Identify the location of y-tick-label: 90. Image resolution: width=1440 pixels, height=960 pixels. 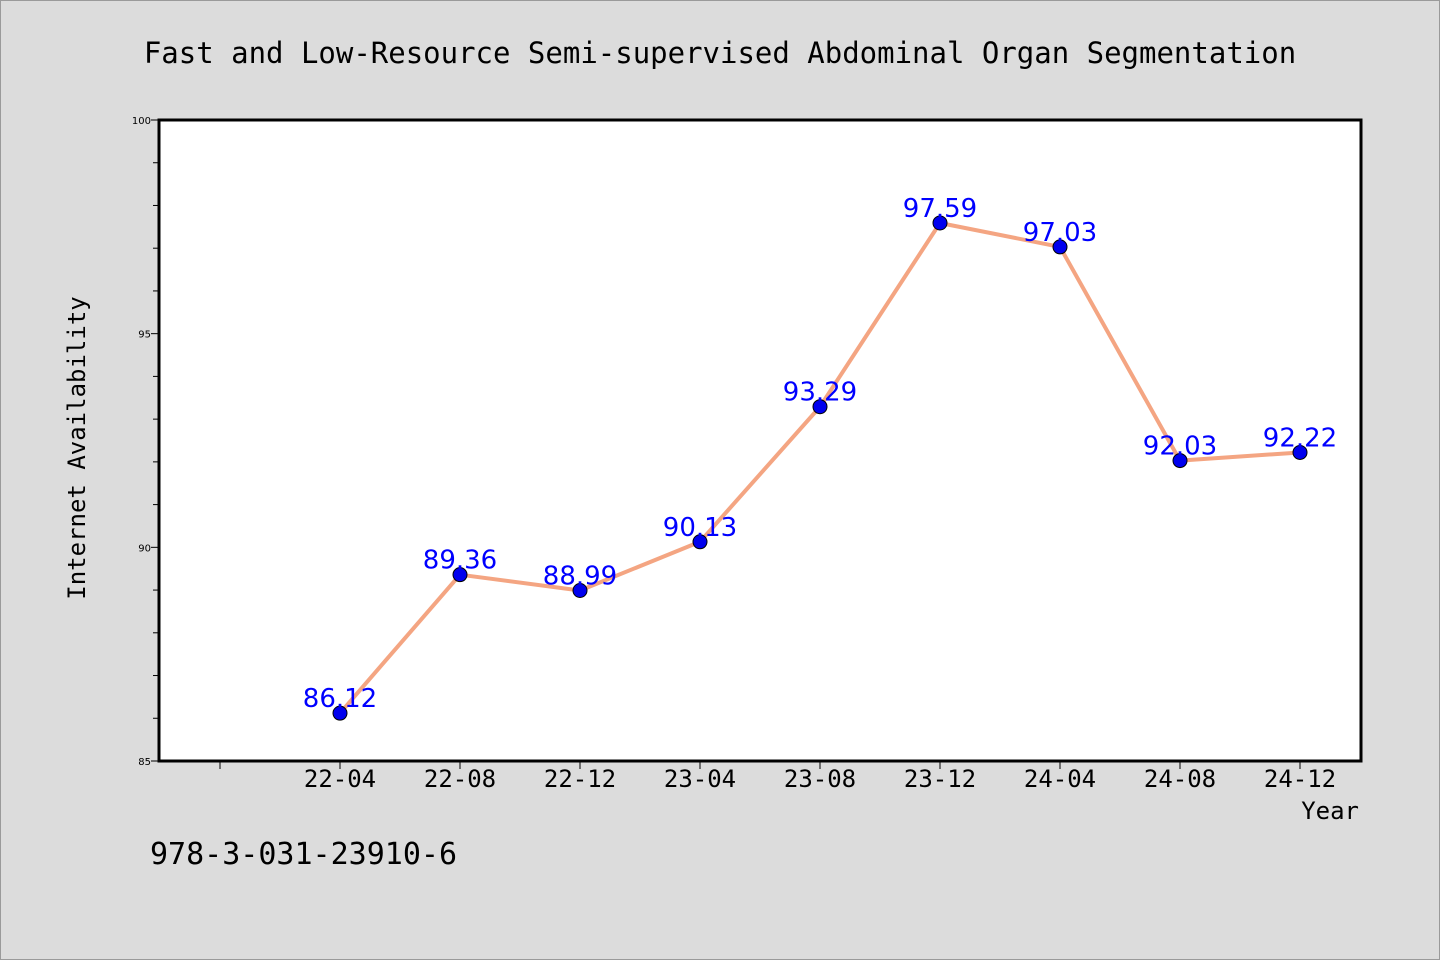
(144, 548).